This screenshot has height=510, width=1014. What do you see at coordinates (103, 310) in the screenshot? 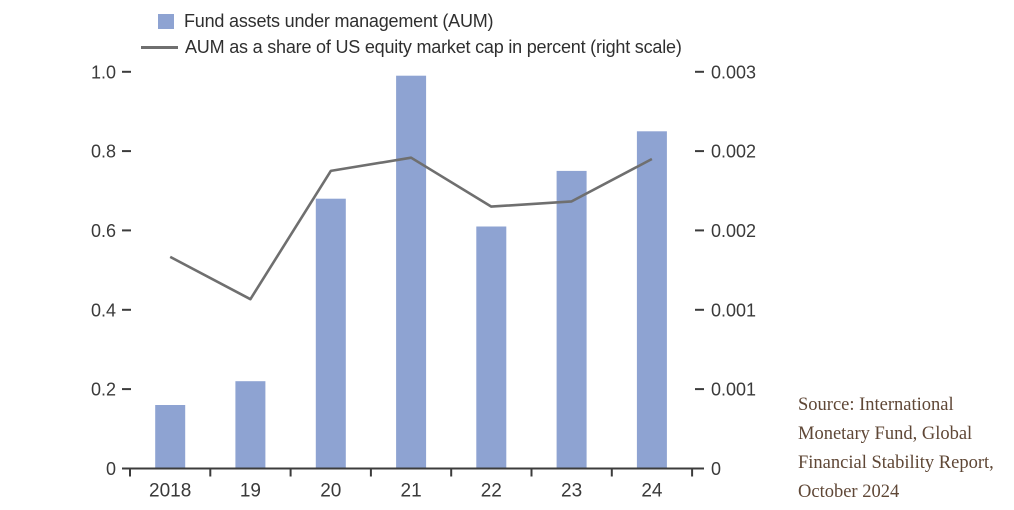
I see `left-tick-label: 0.4` at bounding box center [103, 310].